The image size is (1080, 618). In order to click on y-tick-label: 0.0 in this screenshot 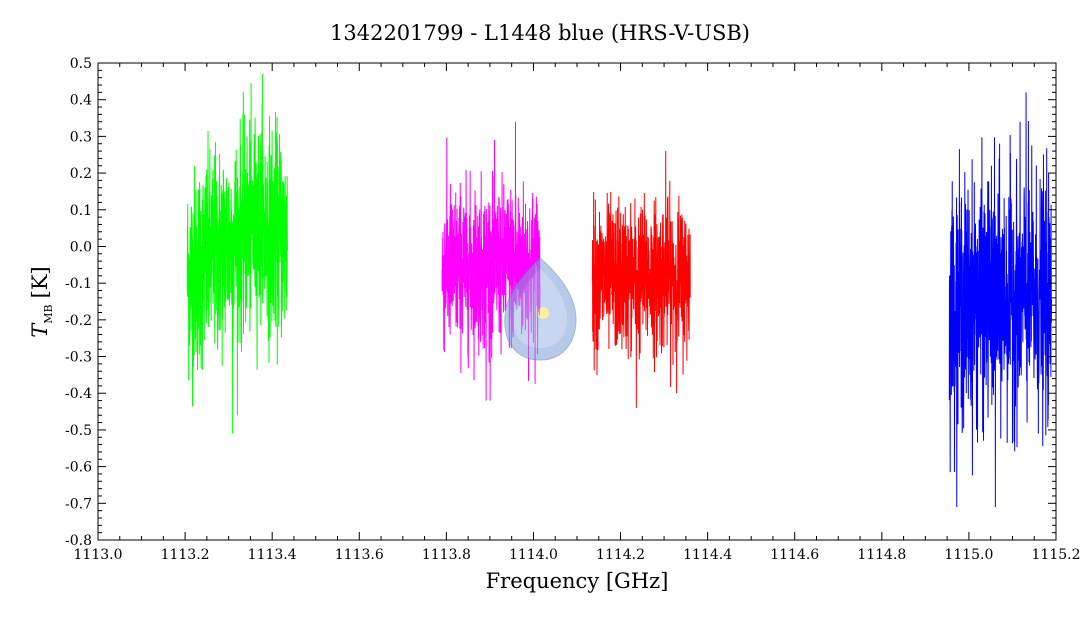, I will do `click(81, 247)`.